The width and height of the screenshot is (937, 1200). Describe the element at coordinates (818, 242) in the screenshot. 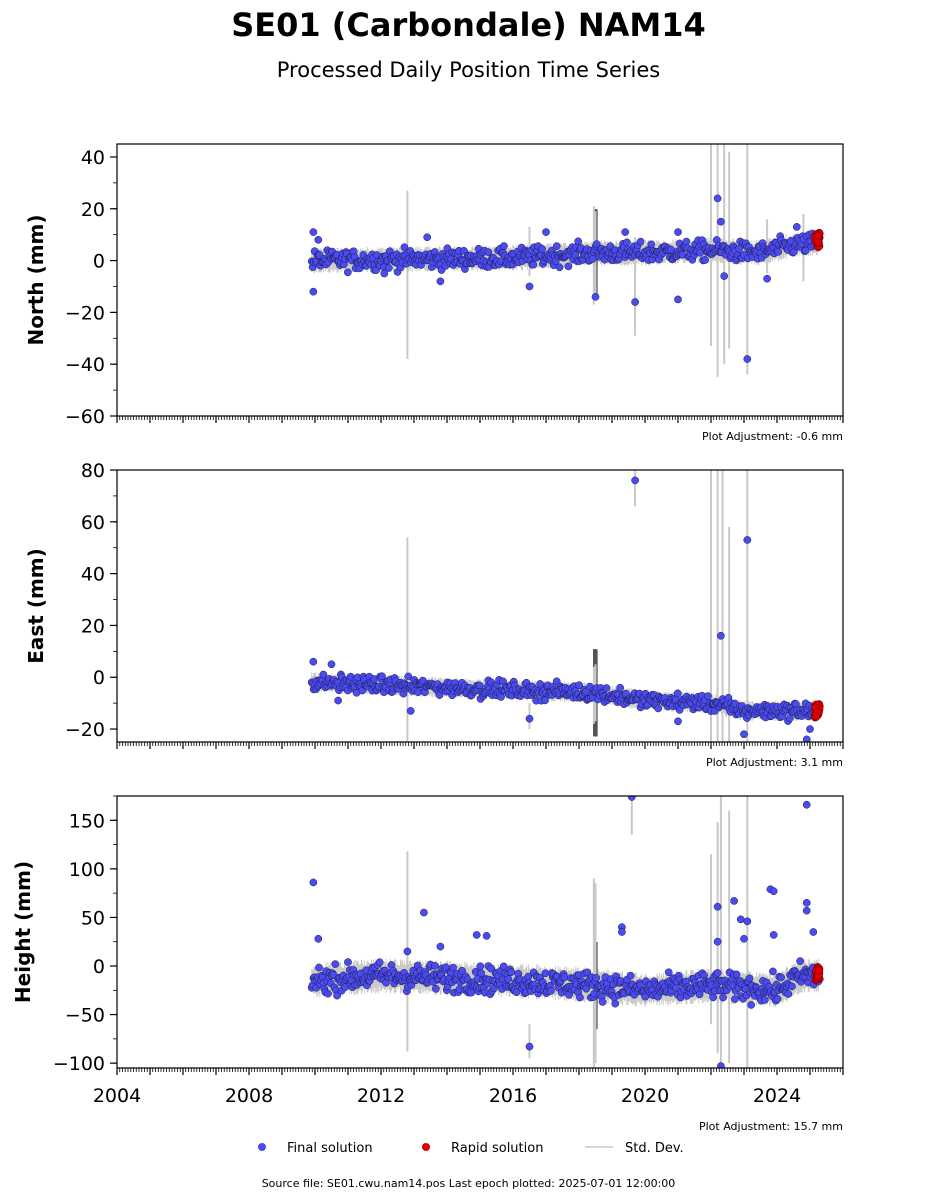

I see `rapid-solution-point` at that location.